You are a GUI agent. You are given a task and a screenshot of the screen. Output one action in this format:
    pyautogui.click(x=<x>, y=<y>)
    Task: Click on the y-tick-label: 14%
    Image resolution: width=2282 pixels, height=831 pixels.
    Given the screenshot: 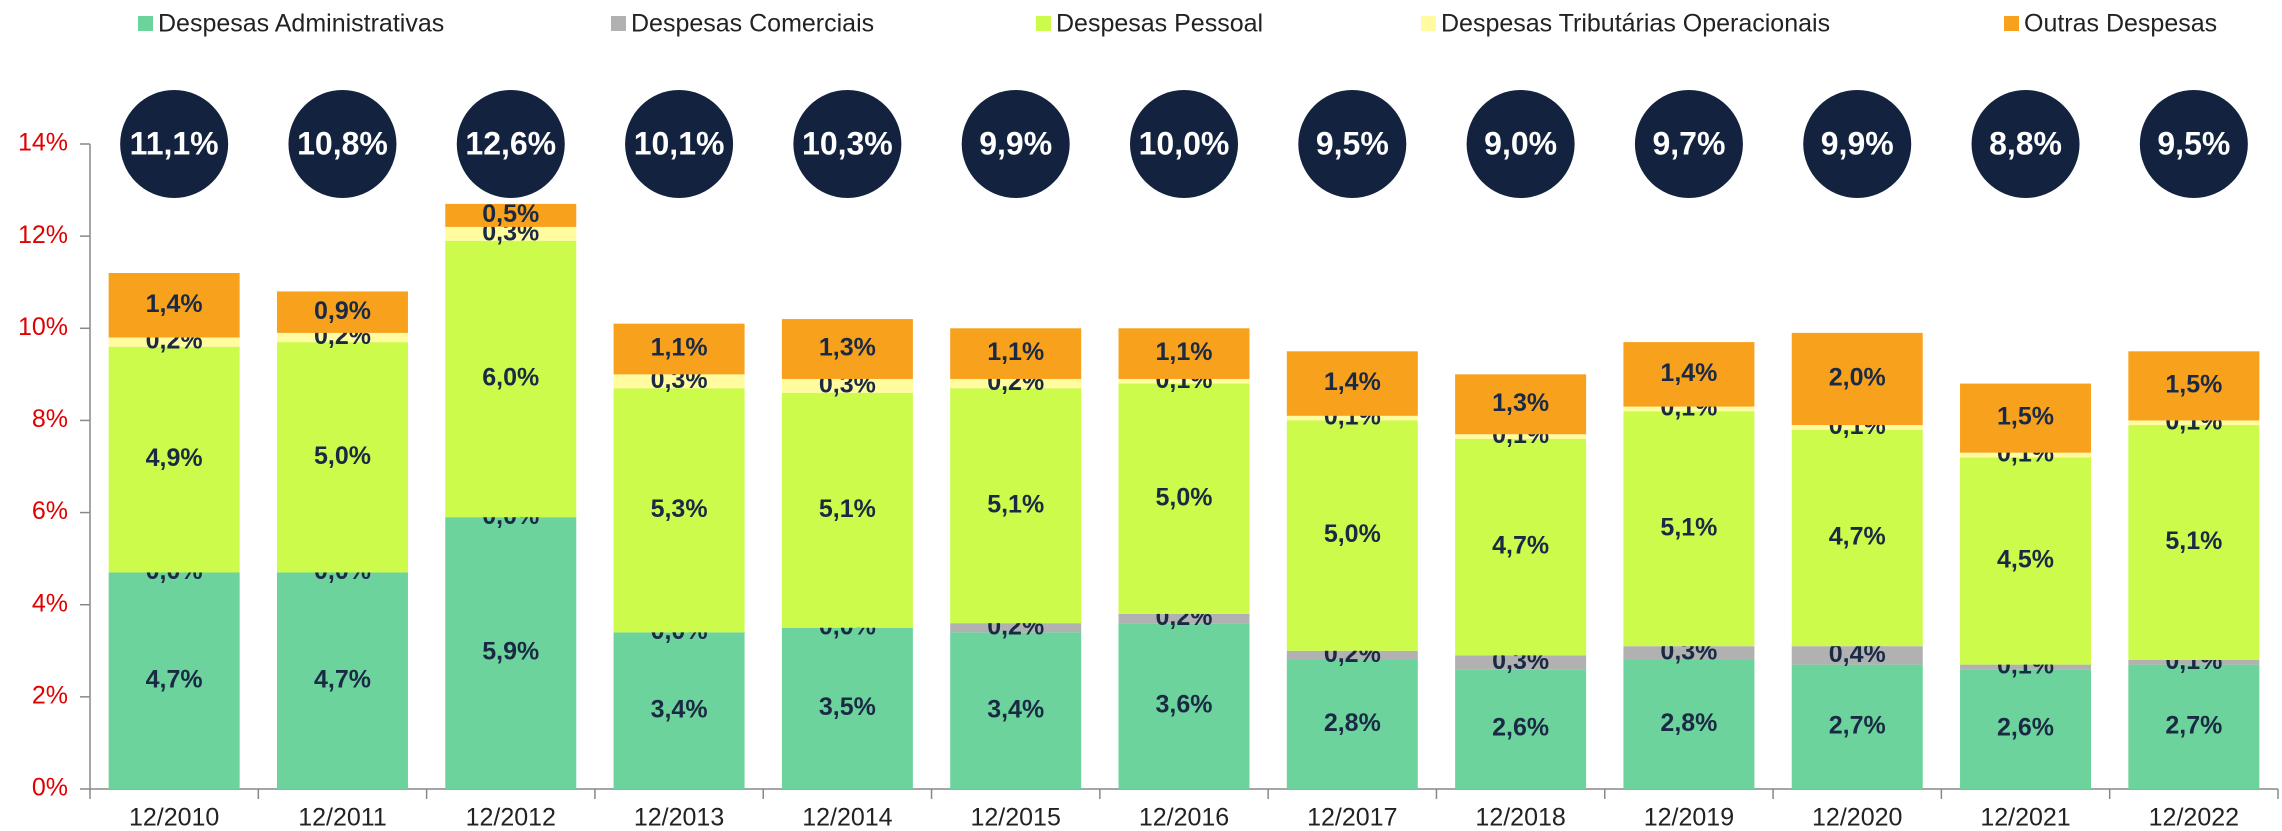 What is the action you would take?
    pyautogui.click(x=43, y=143)
    